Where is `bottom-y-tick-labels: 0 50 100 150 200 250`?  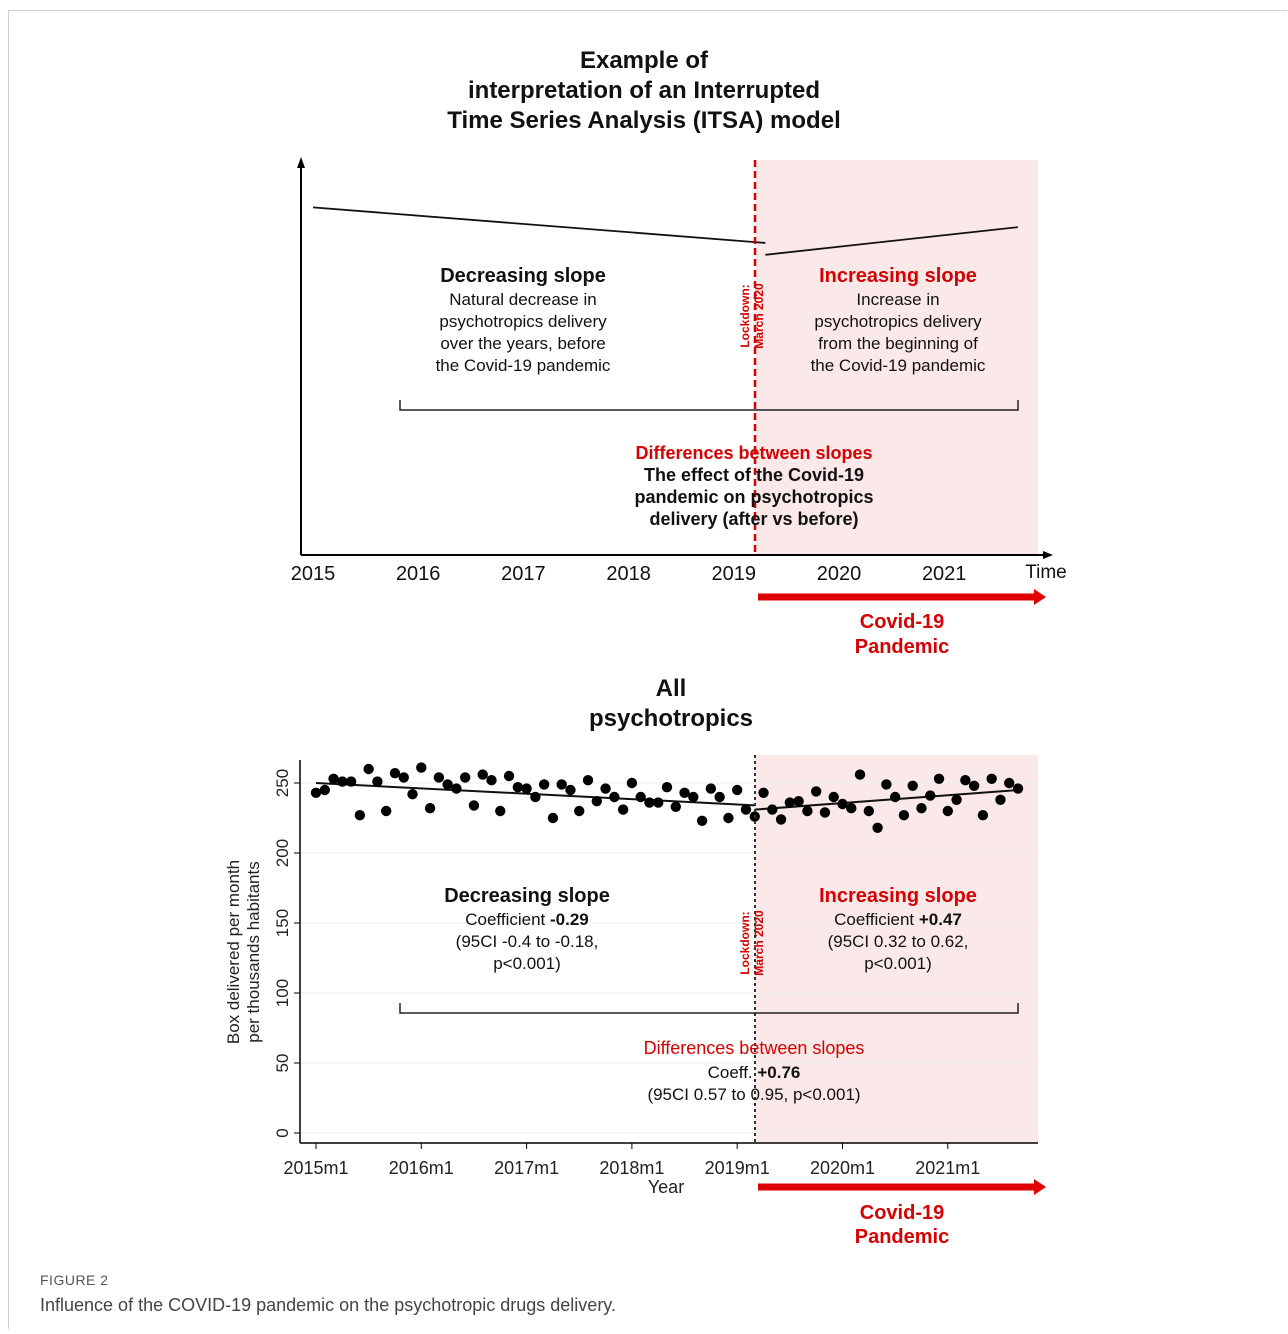 bottom-y-tick-labels: 0 50 100 150 200 250 is located at coordinates (286, 953).